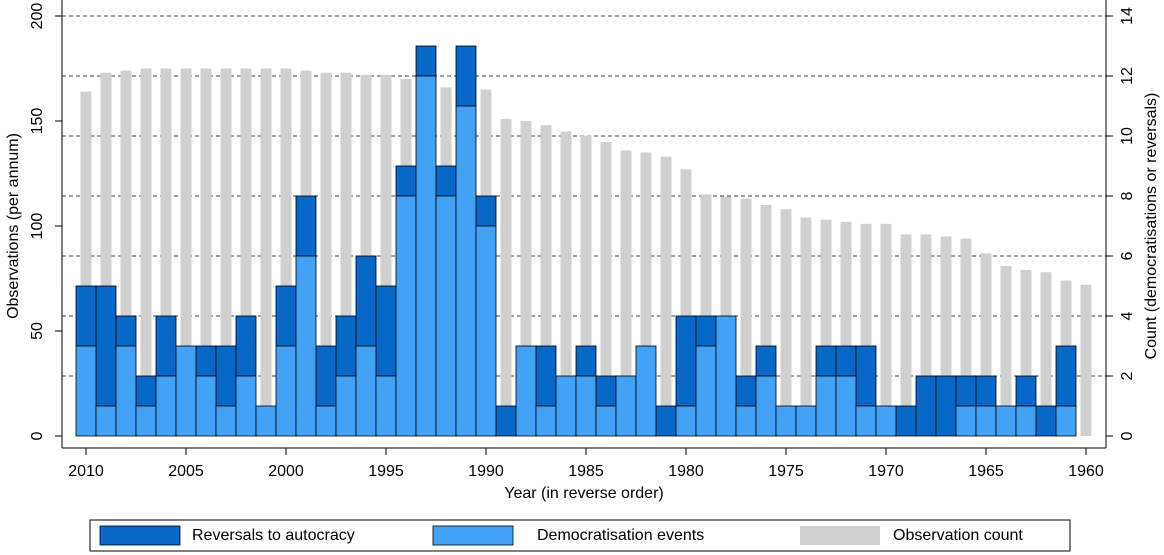 This screenshot has height=555, width=1164. I want to click on y-axis-title: Observations (per annum), so click(13, 226).